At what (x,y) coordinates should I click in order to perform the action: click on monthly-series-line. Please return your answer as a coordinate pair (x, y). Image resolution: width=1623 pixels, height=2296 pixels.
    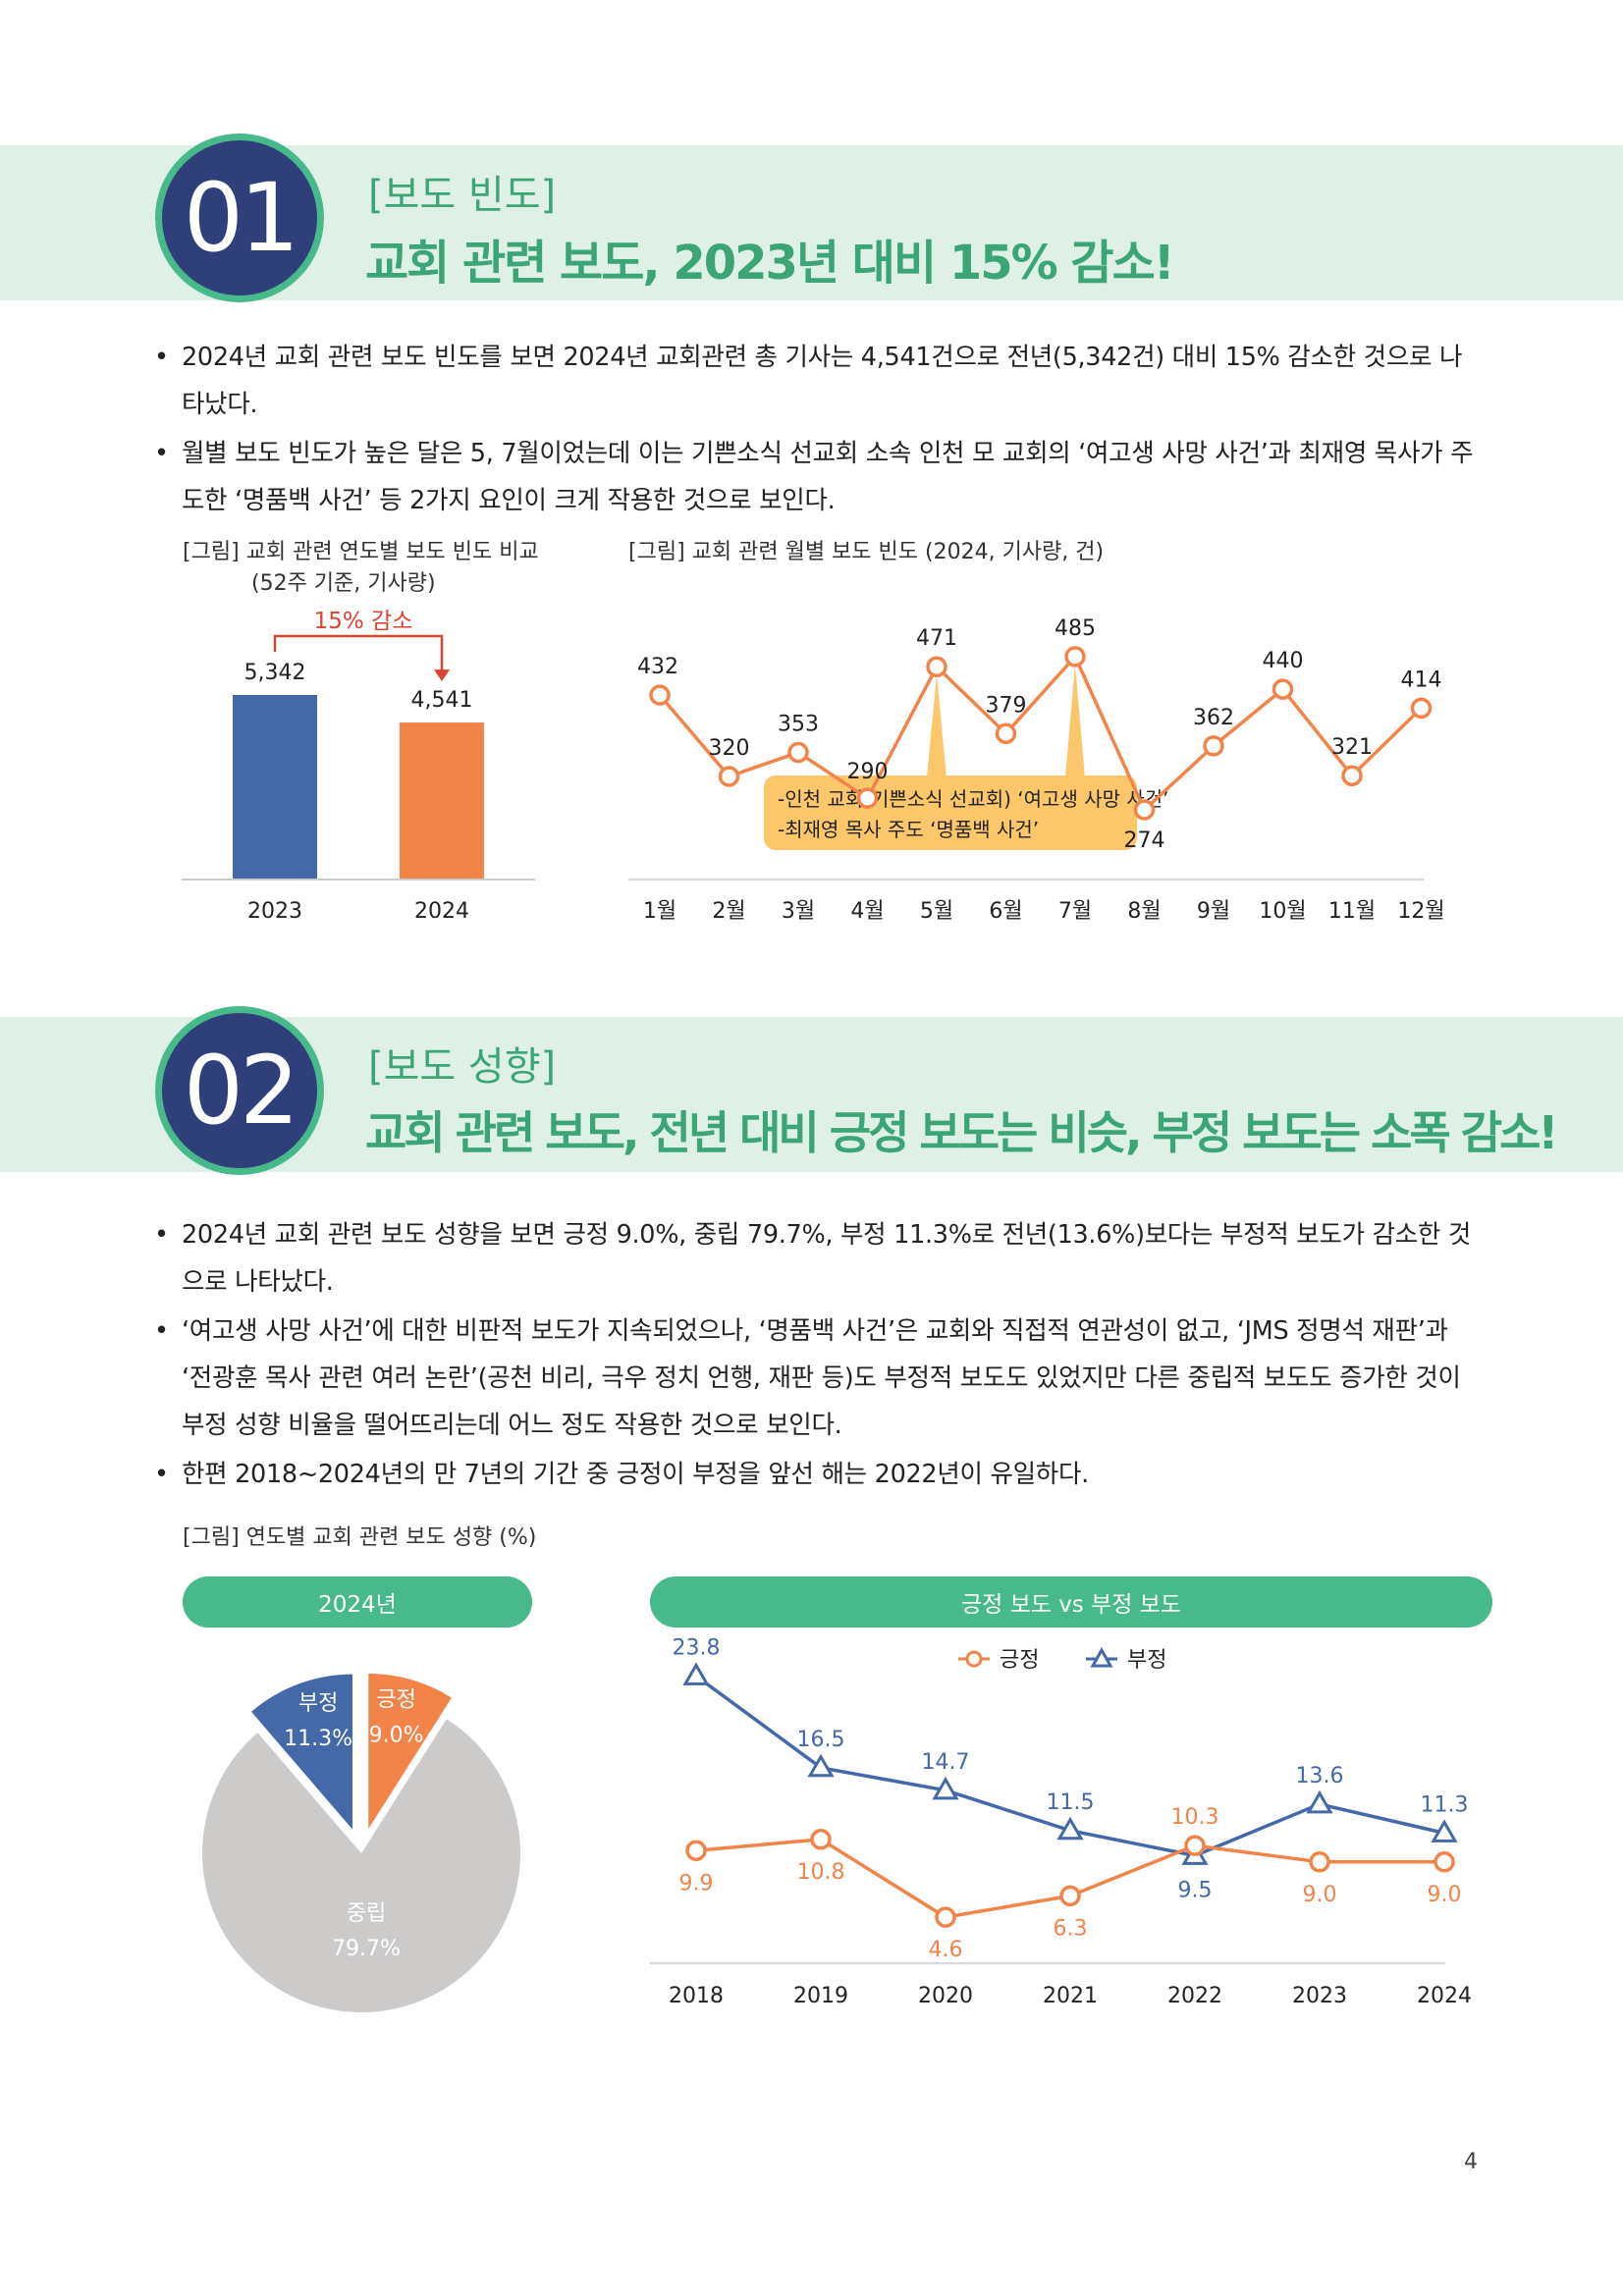
    Looking at the image, I should click on (1040, 733).